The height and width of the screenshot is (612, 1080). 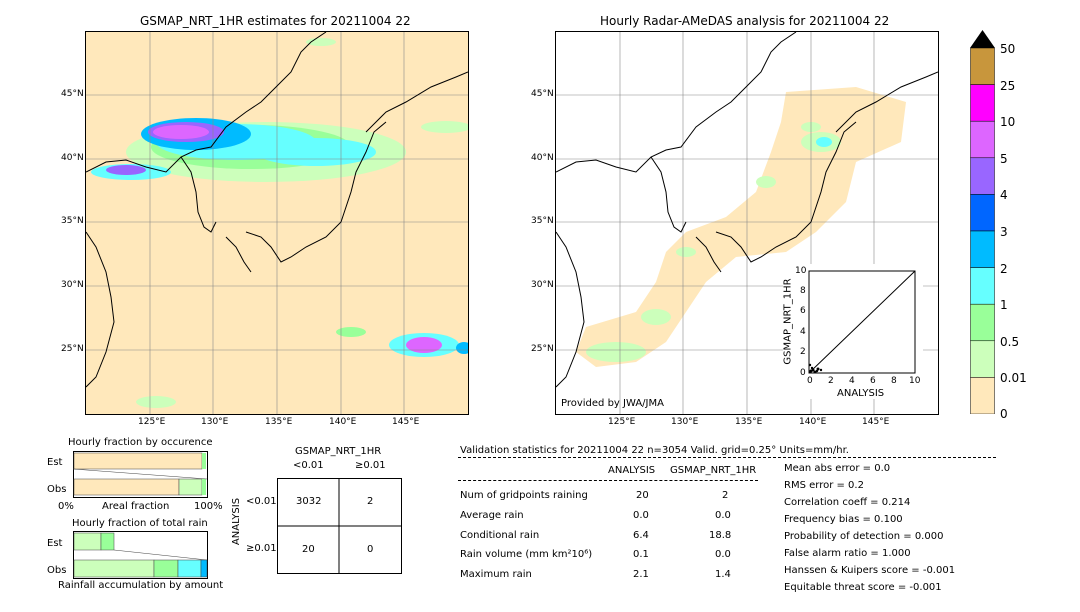 I want to click on colorbar-tick: 50, so click(x=1008, y=49).